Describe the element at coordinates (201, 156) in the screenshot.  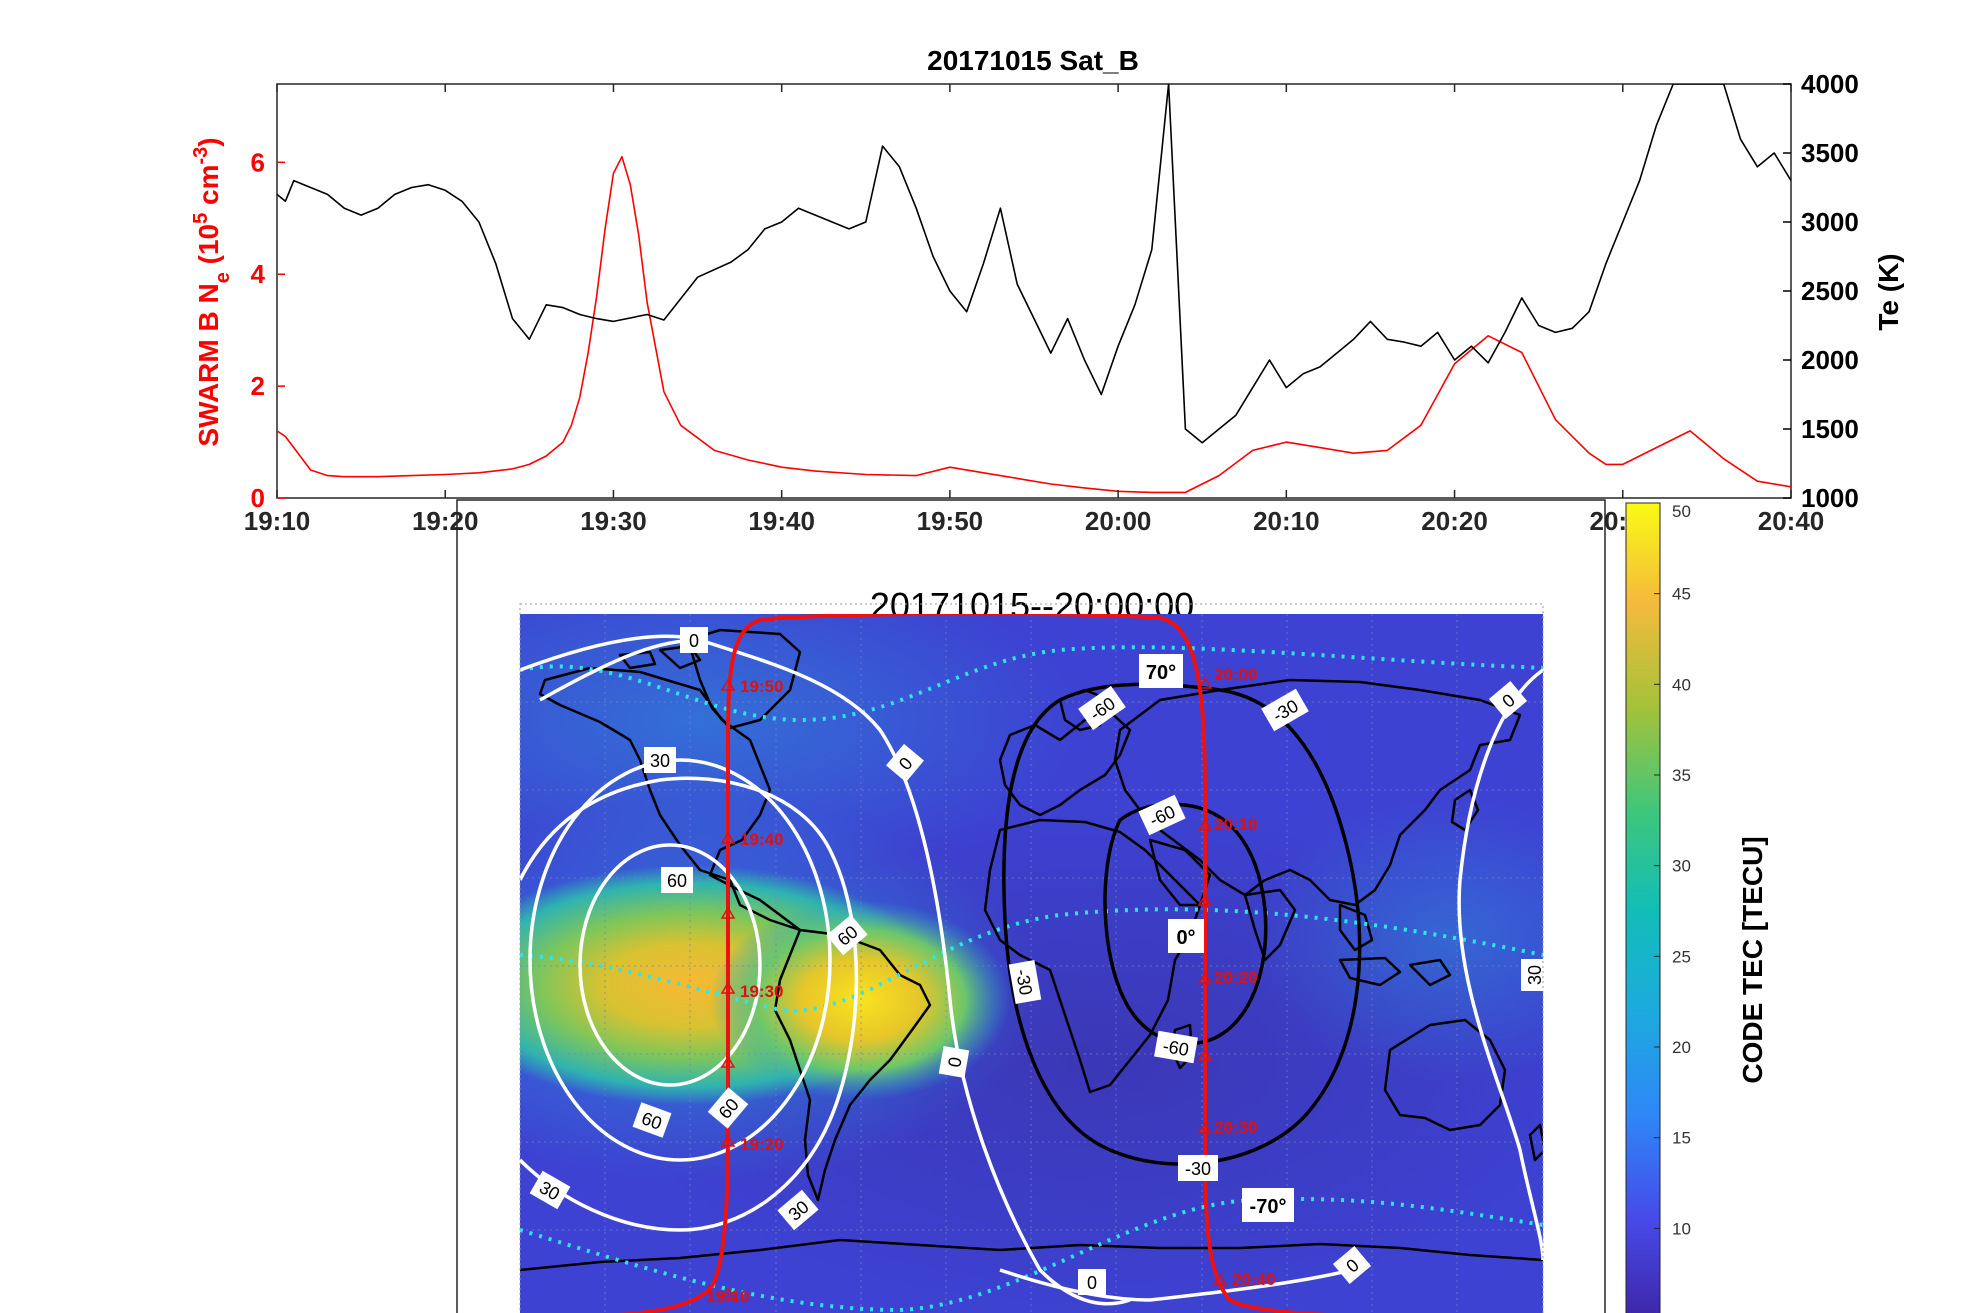
I see `y-left-label-sup3: -3` at that location.